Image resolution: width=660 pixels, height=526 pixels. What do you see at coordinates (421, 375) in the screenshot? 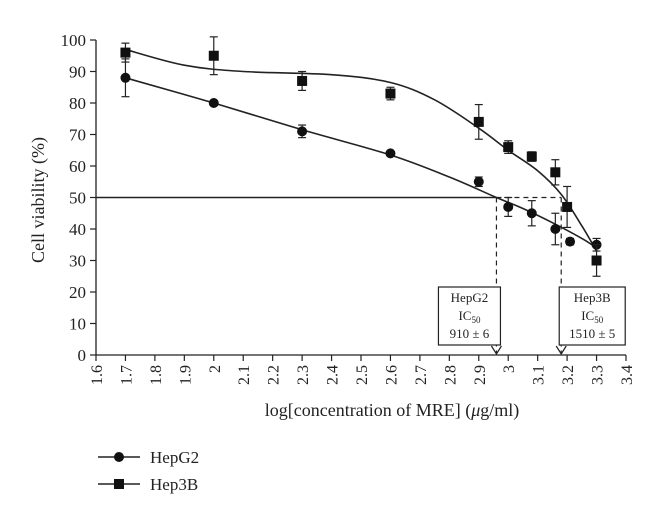
I see `x-tick-label: 2.7` at bounding box center [421, 375].